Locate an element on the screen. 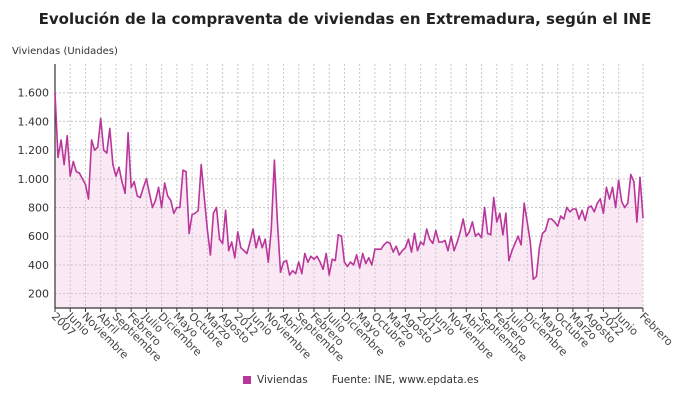  y-tick-label: 800 is located at coordinates (38, 208).